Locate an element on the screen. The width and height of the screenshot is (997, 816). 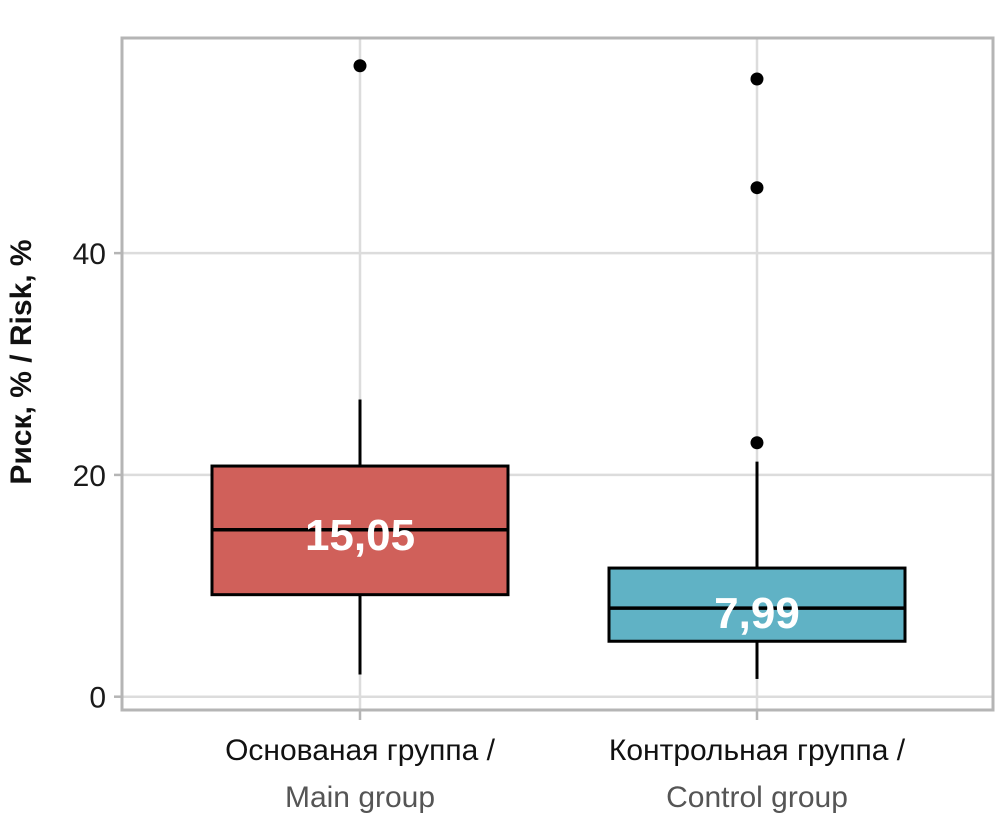
y-tick-label: 20 is located at coordinates (89, 476).